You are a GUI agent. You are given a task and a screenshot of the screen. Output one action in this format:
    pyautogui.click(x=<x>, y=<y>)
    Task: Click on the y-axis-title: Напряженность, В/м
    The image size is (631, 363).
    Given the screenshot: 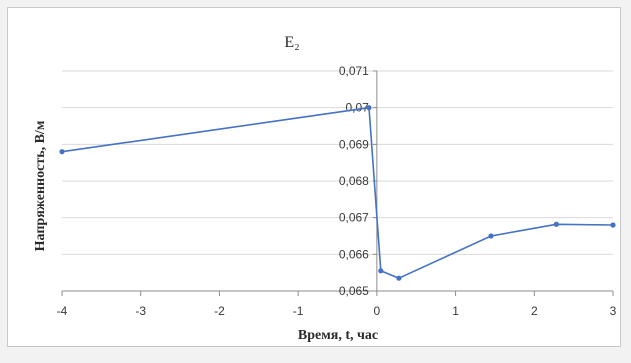 What is the action you would take?
    pyautogui.click(x=40, y=185)
    